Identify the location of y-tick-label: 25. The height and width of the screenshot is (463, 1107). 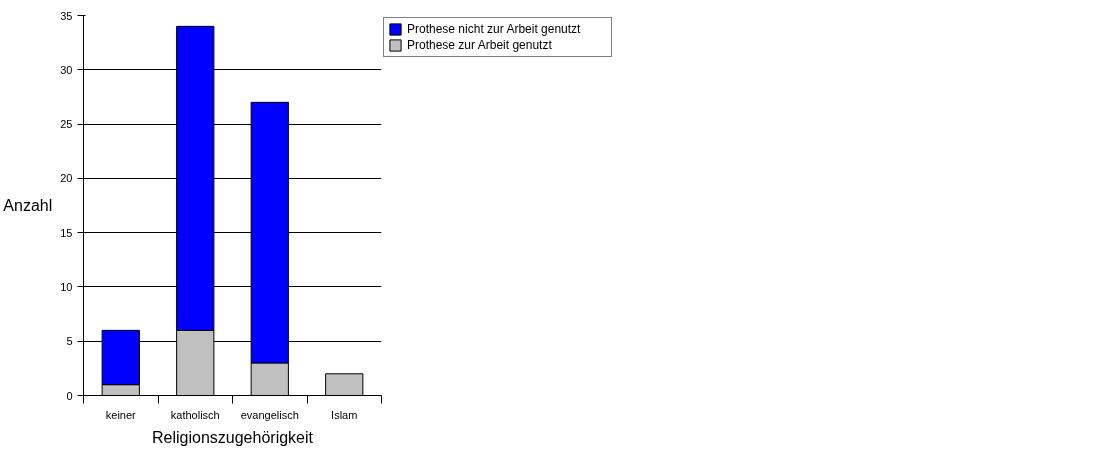
(66, 124).